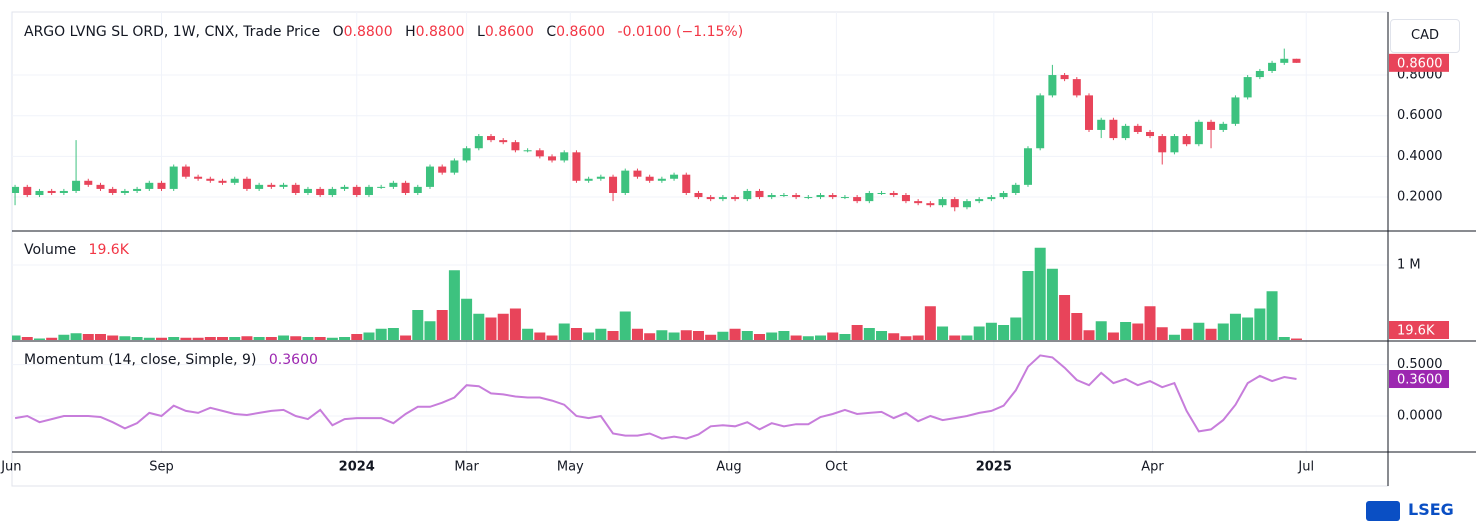 The height and width of the screenshot is (527, 1476). Describe the element at coordinates (1420, 364) in the screenshot. I see `y-tick-label: 0.5000` at that location.